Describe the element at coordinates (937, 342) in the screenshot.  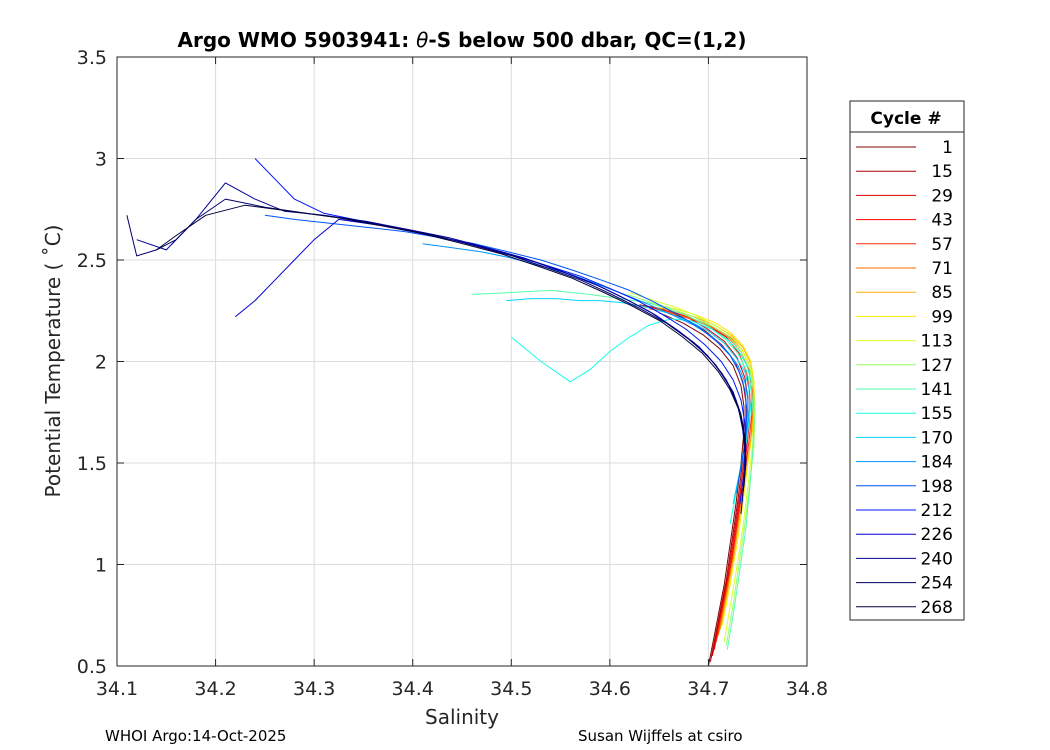
I see `legend-label-cycle-113: 113` at that location.